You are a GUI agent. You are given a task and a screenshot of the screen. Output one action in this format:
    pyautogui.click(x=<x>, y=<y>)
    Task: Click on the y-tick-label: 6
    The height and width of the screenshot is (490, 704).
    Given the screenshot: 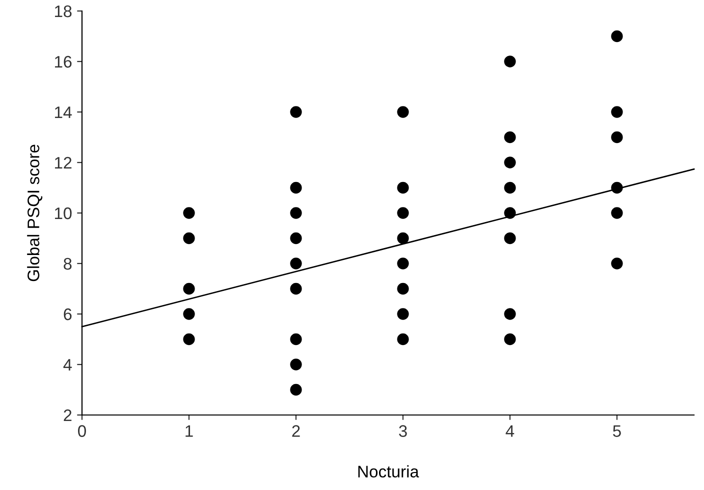 What is the action you would take?
    pyautogui.click(x=68, y=314)
    